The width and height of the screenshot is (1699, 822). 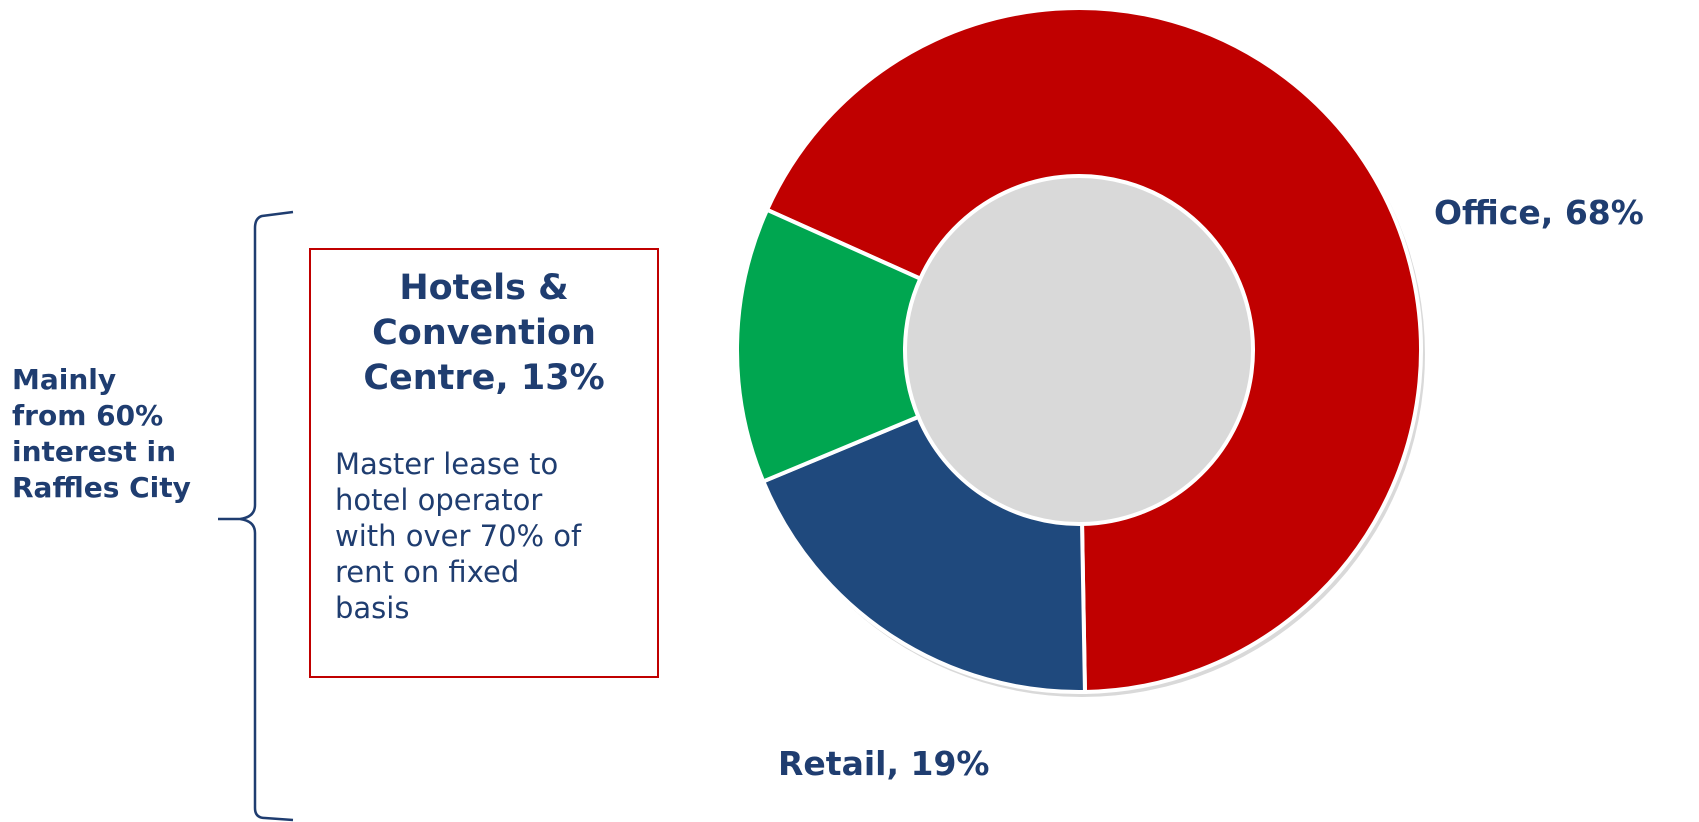 I want to click on donut-slice-retail, so click(x=924, y=554).